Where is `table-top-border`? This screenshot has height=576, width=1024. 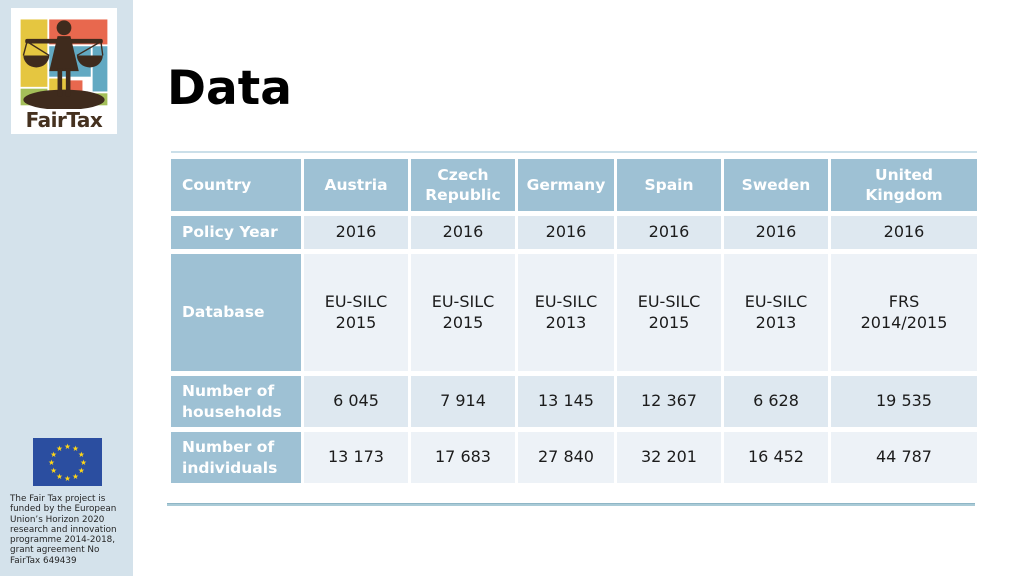 table-top-border is located at coordinates (574, 152).